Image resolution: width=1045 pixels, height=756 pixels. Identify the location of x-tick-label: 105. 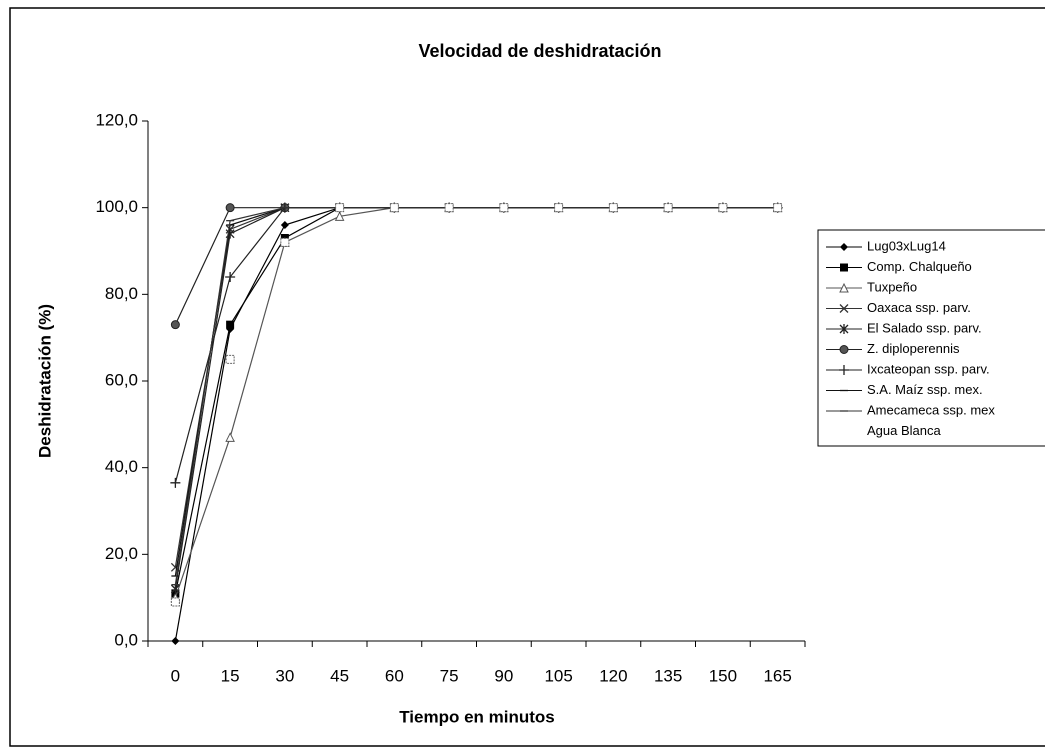
(558, 675).